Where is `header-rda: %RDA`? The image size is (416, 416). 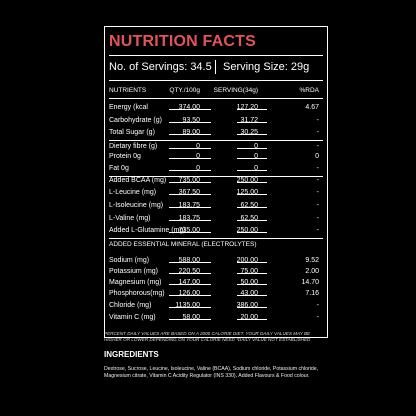
header-rda: %RDA is located at coordinates (309, 90).